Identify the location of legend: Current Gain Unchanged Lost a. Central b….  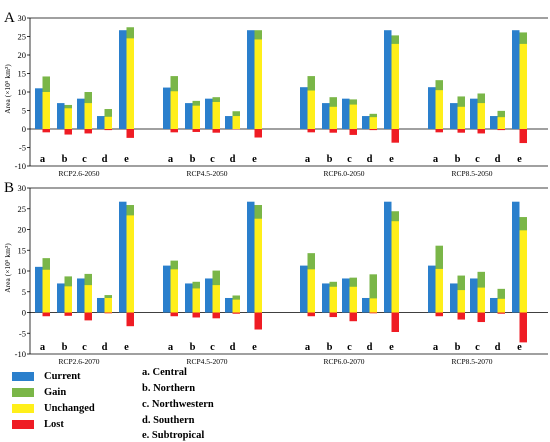
(150, 401).